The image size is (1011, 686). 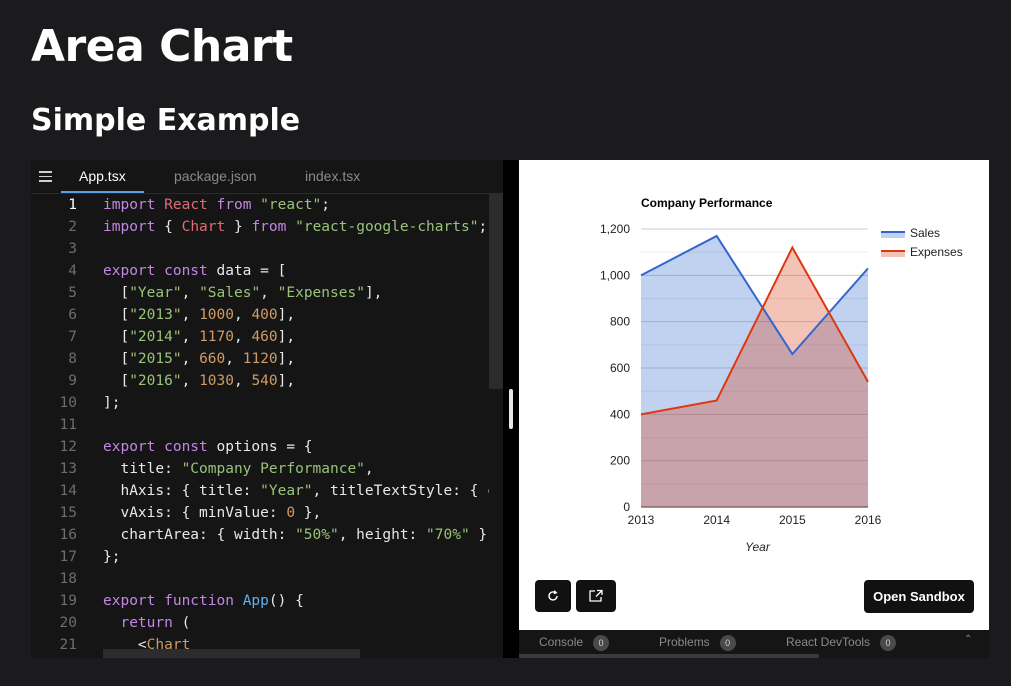 What do you see at coordinates (72, 381) in the screenshot?
I see `line-number: 9` at bounding box center [72, 381].